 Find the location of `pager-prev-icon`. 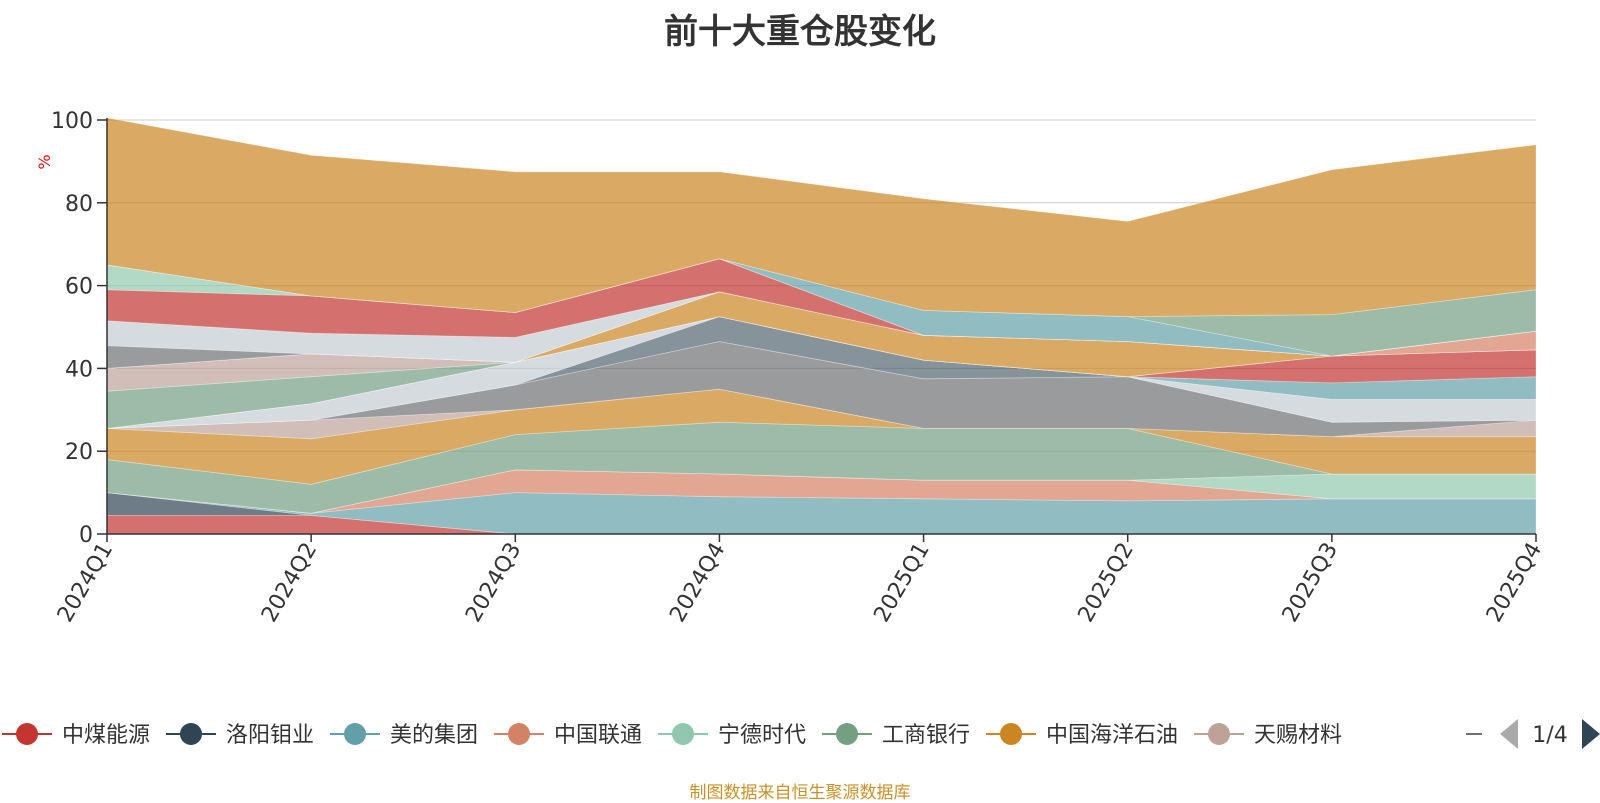

pager-prev-icon is located at coordinates (1509, 734).